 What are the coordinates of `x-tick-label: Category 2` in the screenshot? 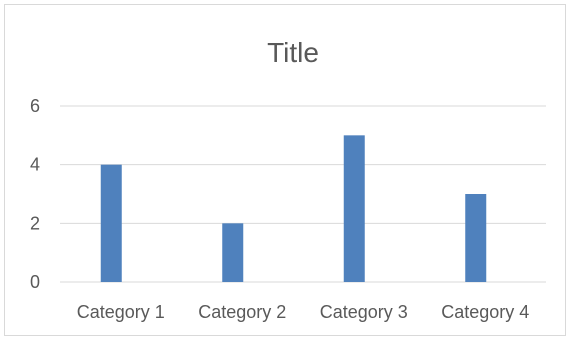 It's located at (242, 312).